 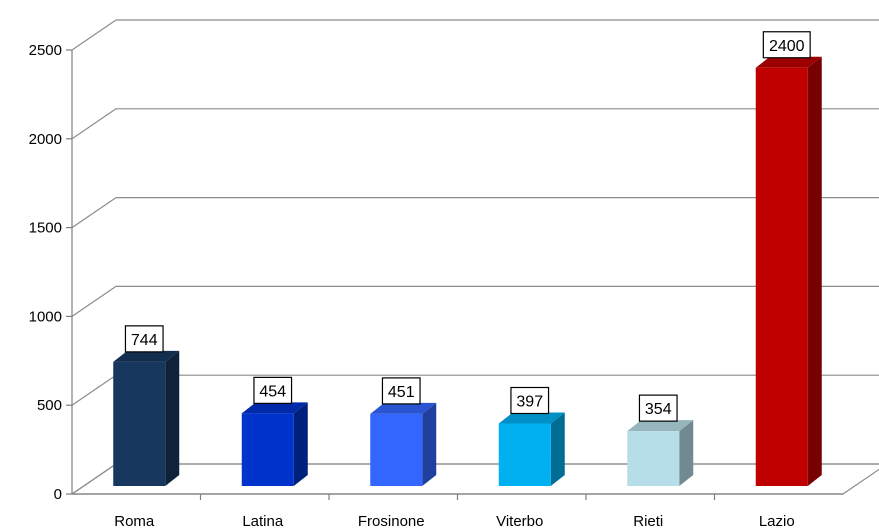 What do you see at coordinates (58, 494) in the screenshot?
I see `y-tick-label: 0` at bounding box center [58, 494].